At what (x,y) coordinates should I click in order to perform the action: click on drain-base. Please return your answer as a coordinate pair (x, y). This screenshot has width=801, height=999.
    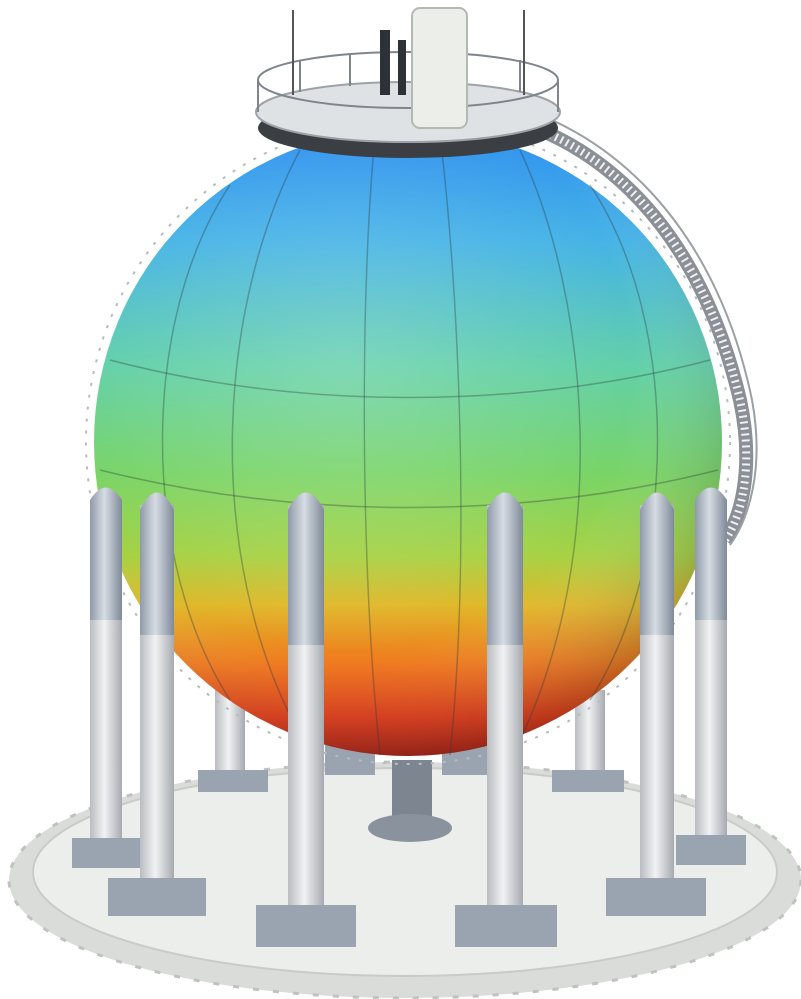
    Looking at the image, I should click on (410, 828).